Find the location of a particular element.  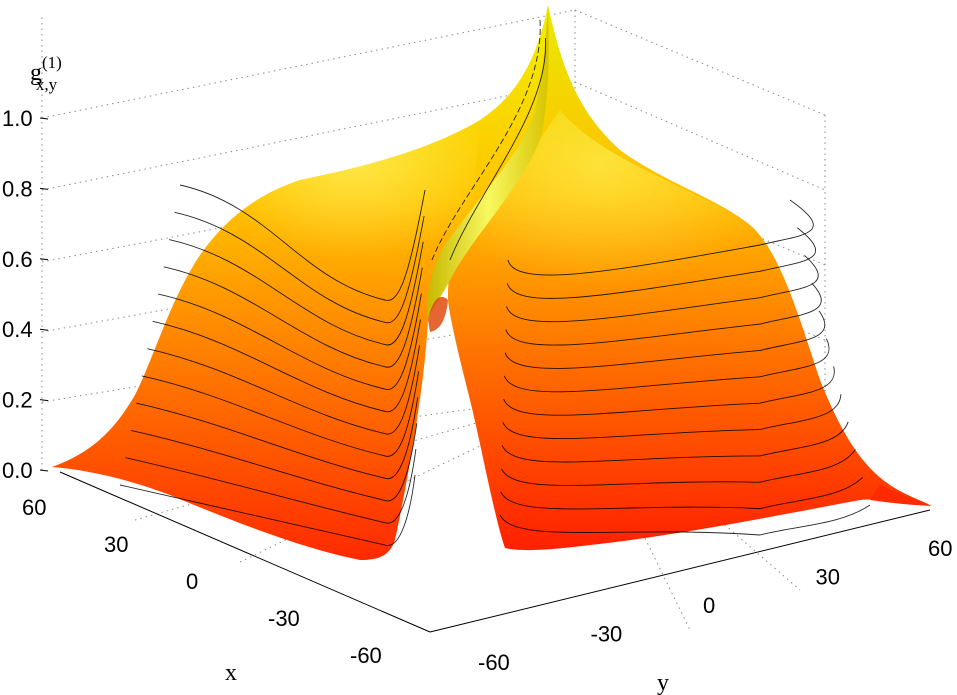

z-axis-ticks: 0.0 0.2 0.4 0.6 0.8 1.0 is located at coordinates (25, 294).